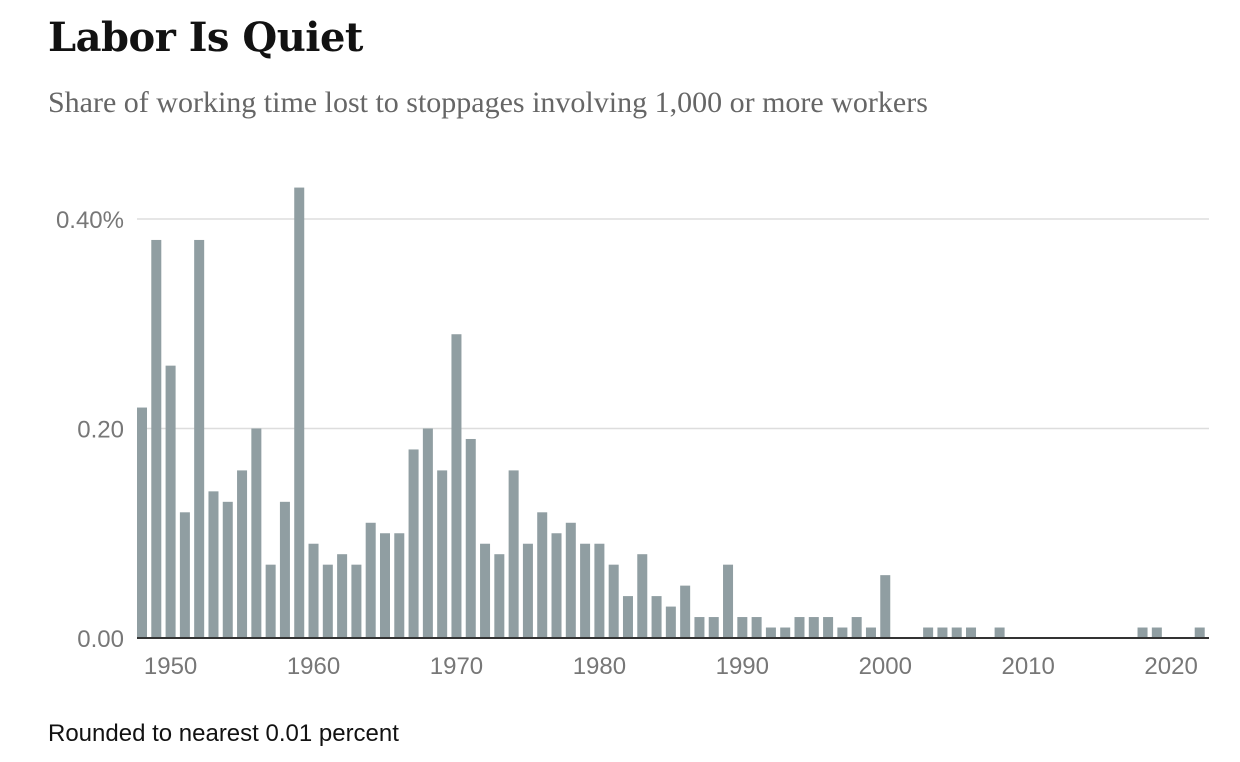 The height and width of the screenshot is (762, 1240). Describe the element at coordinates (413, 543) in the screenshot. I see `bar-1967` at that location.